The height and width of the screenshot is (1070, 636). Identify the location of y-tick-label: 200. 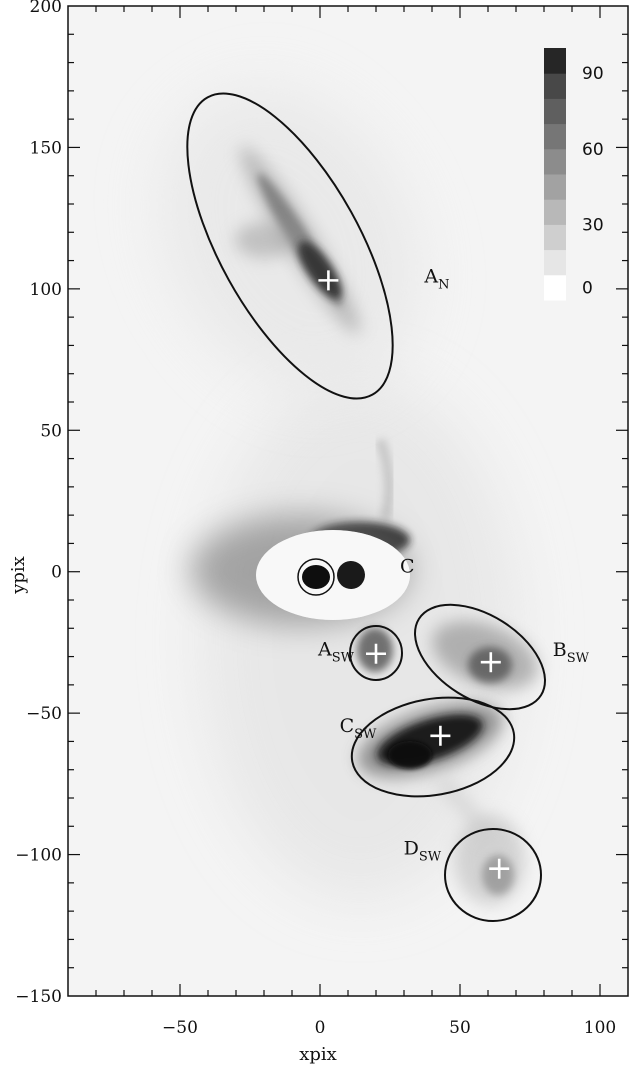
(46, 8).